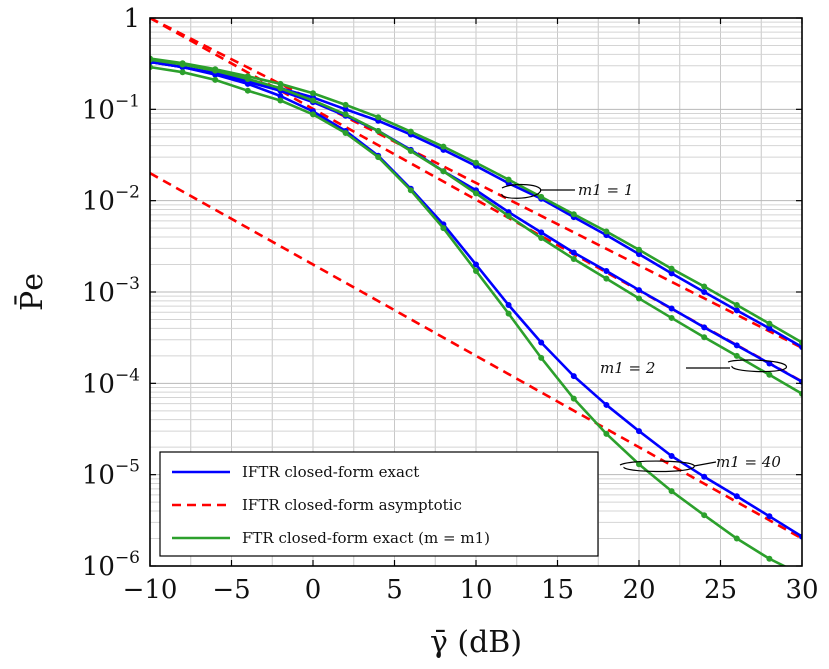  I want to click on x-tick-label: 10, so click(475, 590).